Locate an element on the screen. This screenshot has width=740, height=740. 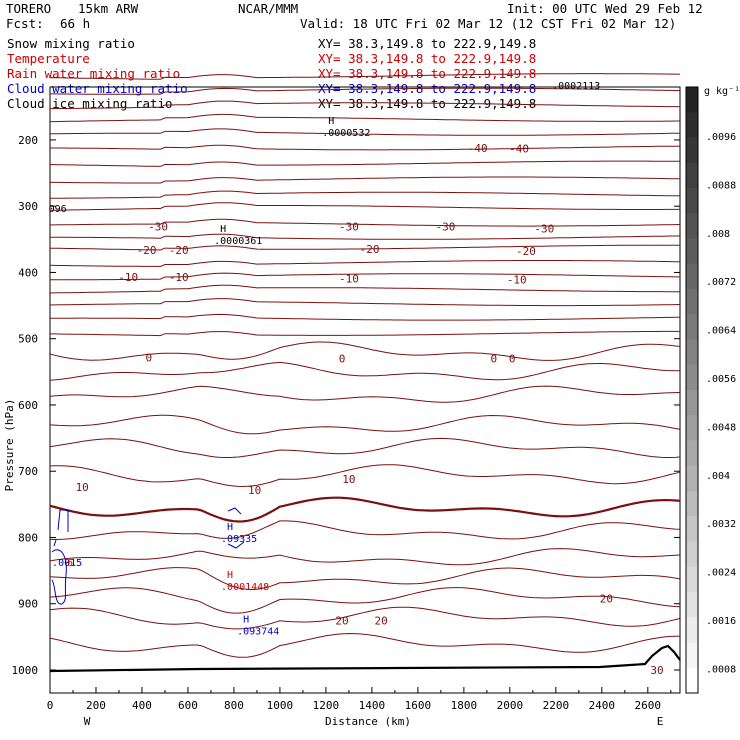
y-tick-label: 1000 is located at coordinates (25, 670).